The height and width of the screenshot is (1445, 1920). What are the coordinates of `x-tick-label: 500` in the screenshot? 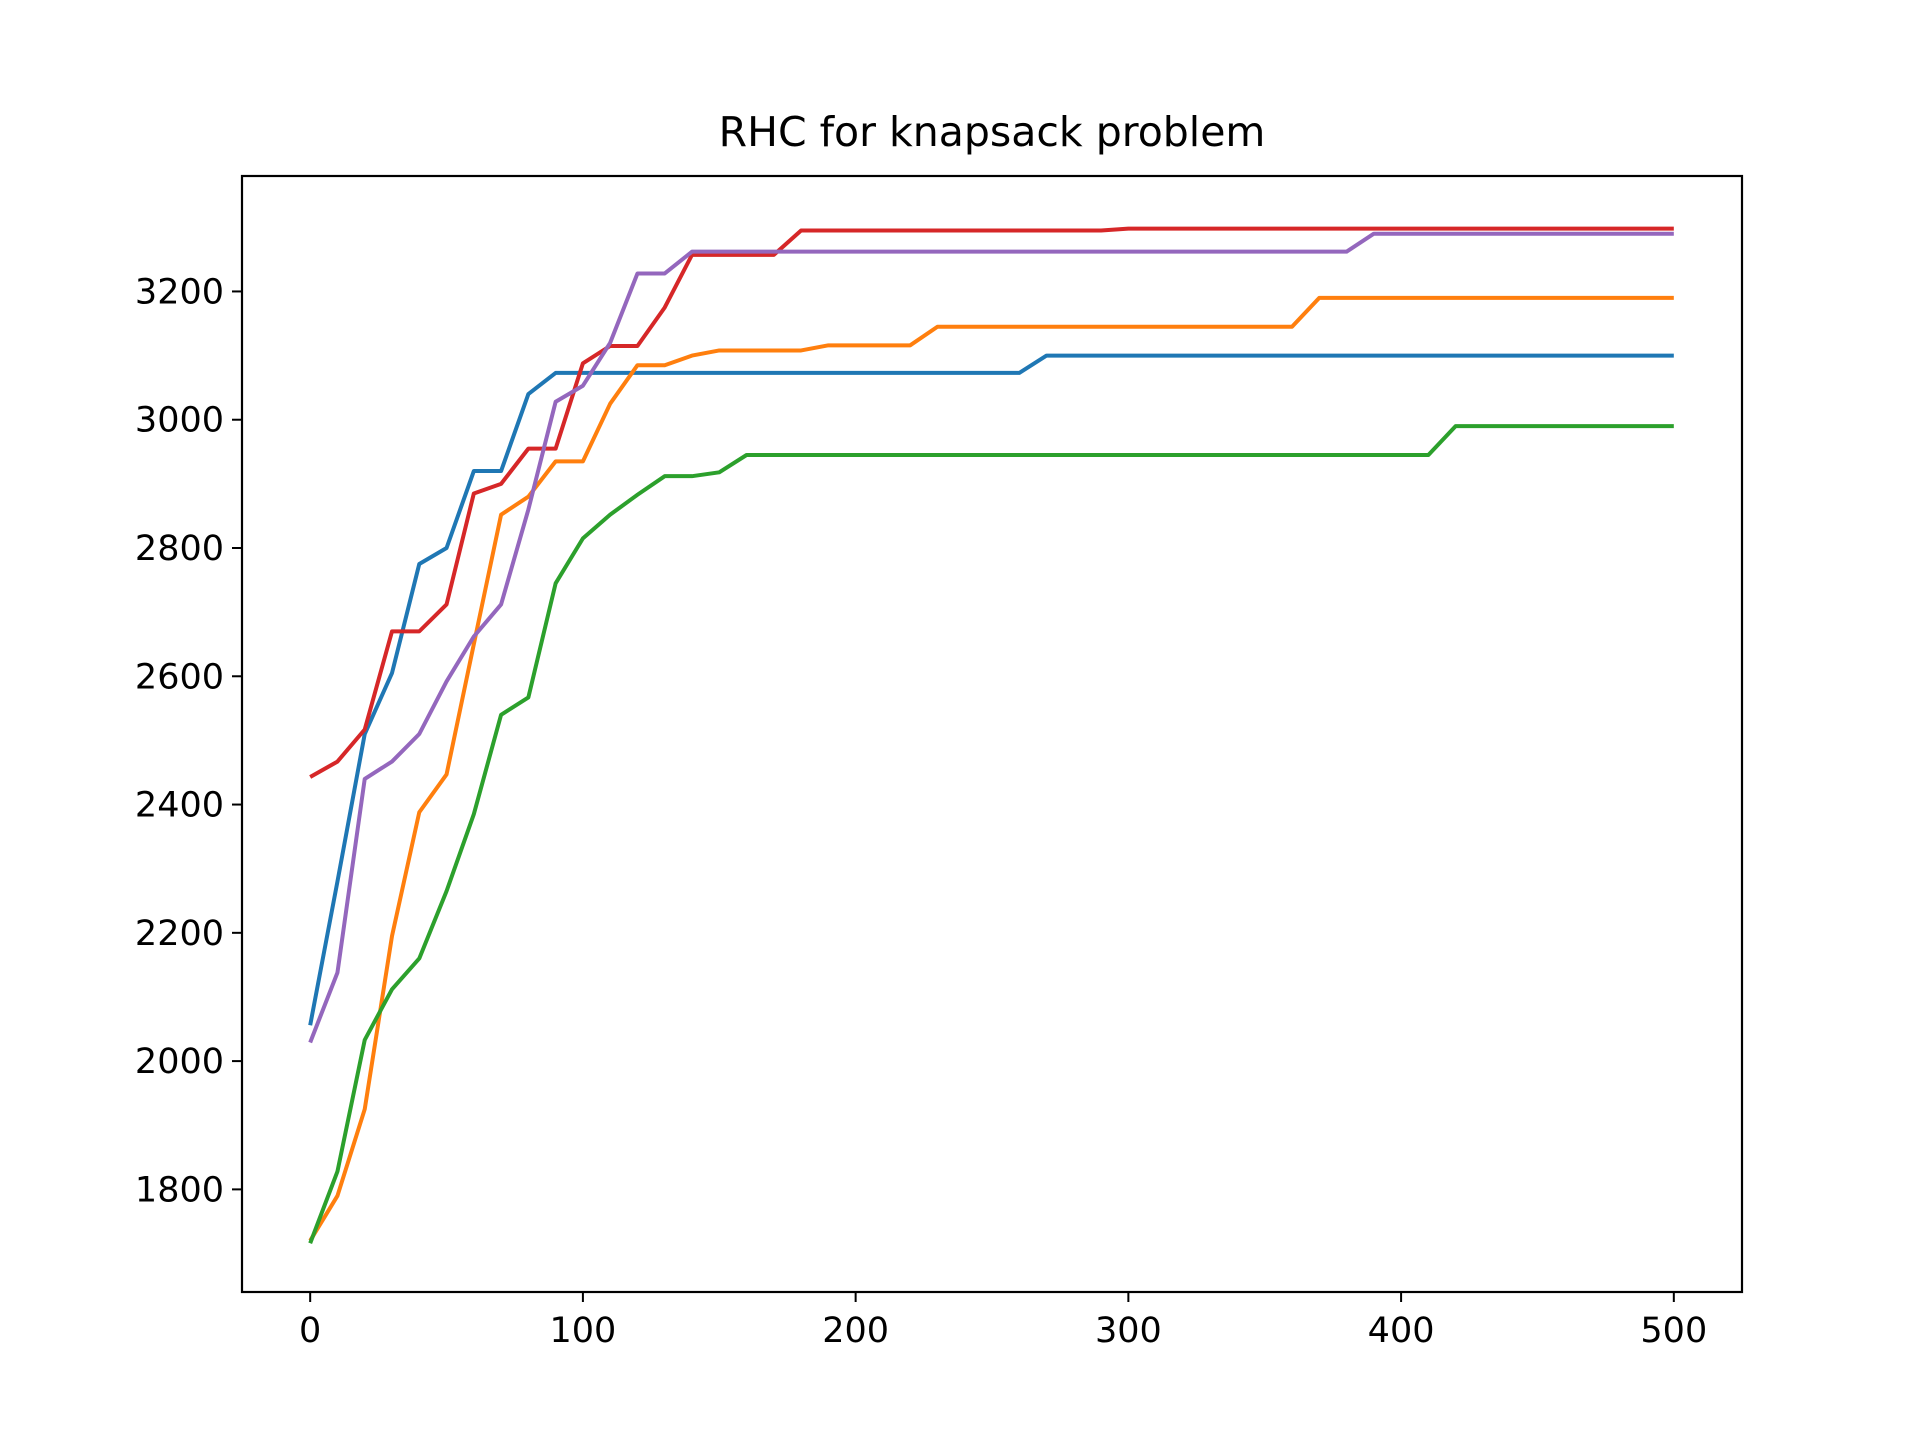 It's located at (1673, 1331).